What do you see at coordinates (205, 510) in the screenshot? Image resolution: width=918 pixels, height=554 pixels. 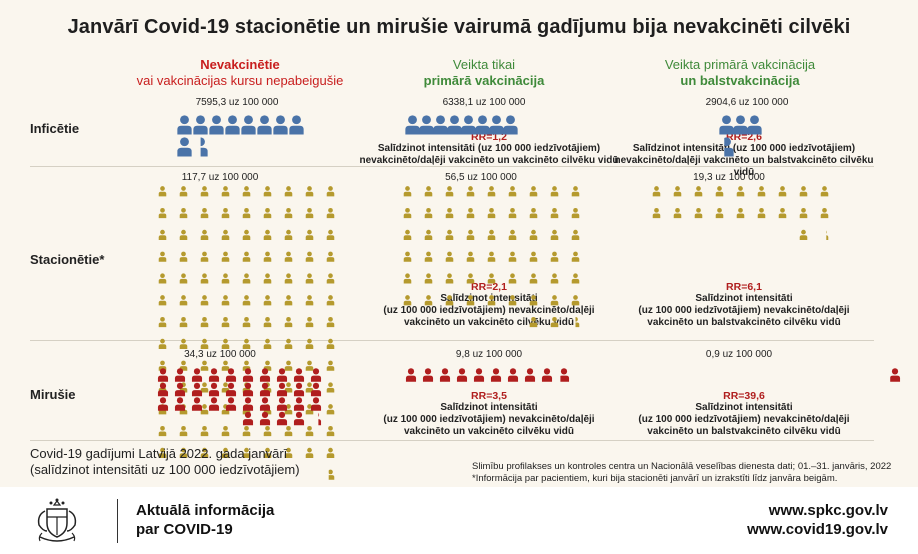 I see `footer-info-line1: Aktuālā informācija` at bounding box center [205, 510].